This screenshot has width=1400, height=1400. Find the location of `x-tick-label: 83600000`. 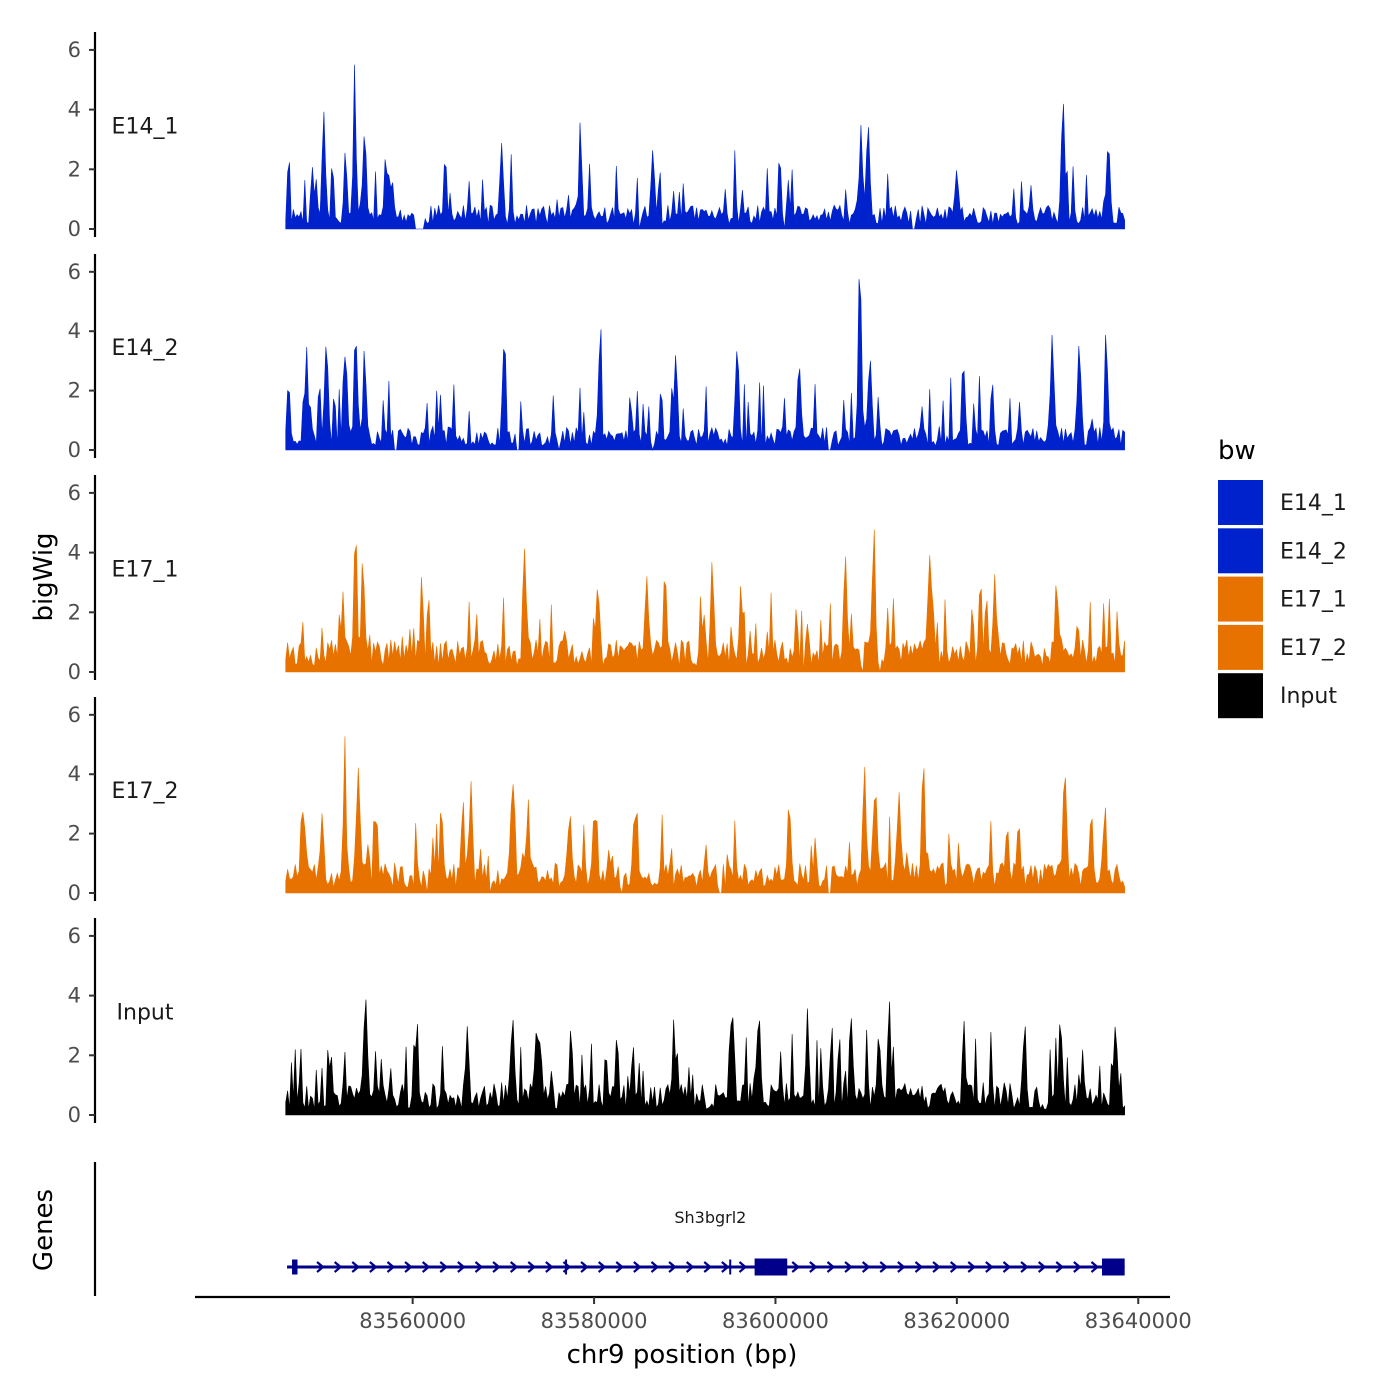

x-tick-label: 83600000 is located at coordinates (775, 1321).